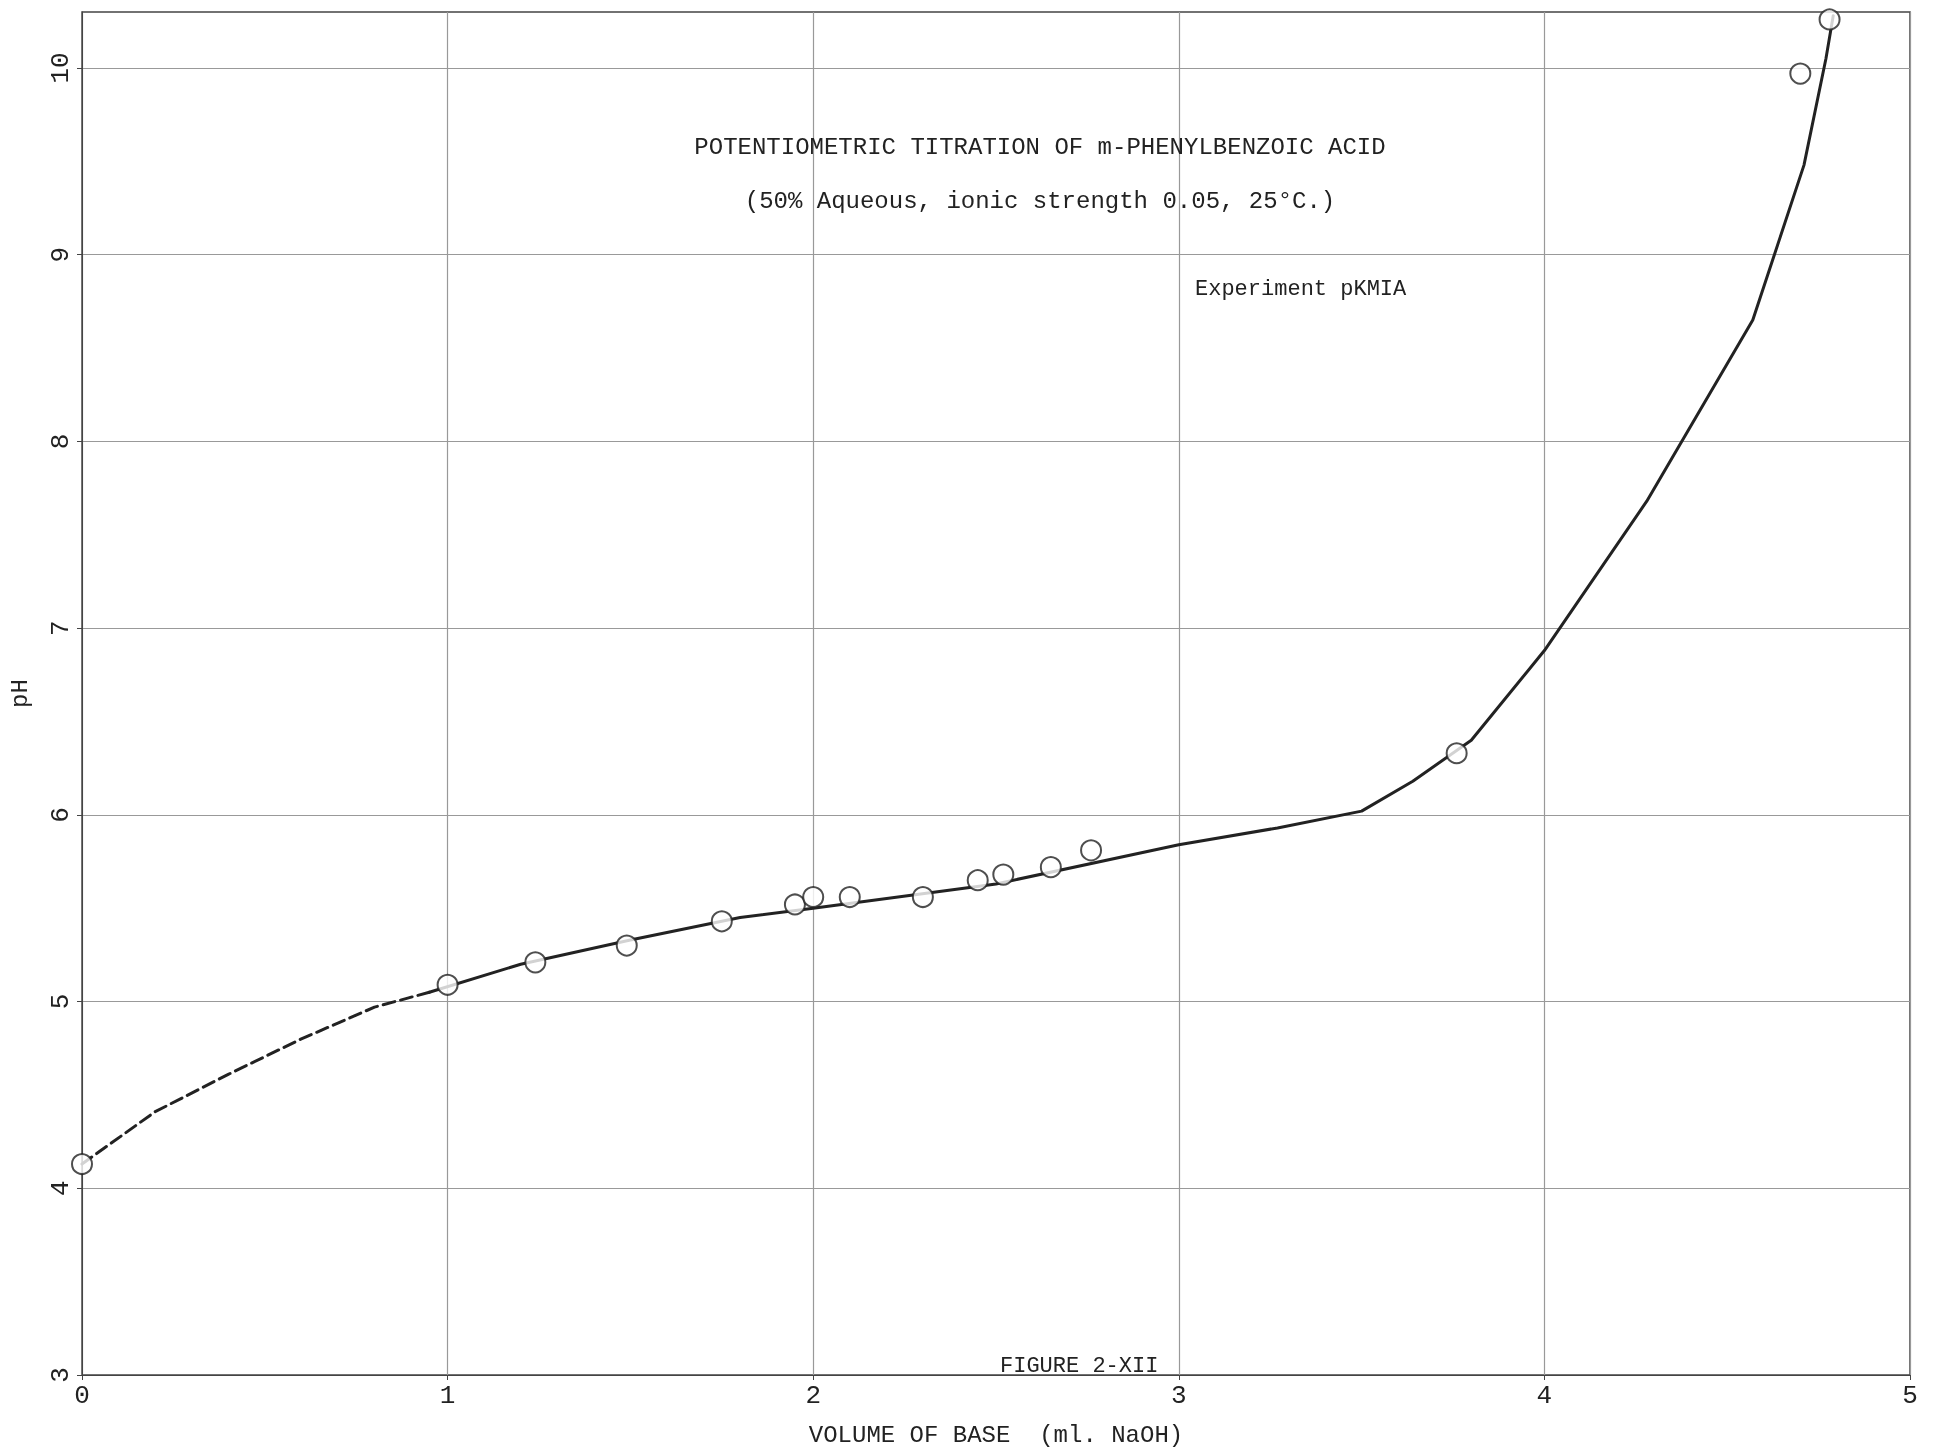 Image resolution: width=1950 pixels, height=1452 pixels. I want to click on y-tick-label: 7, so click(61, 628).